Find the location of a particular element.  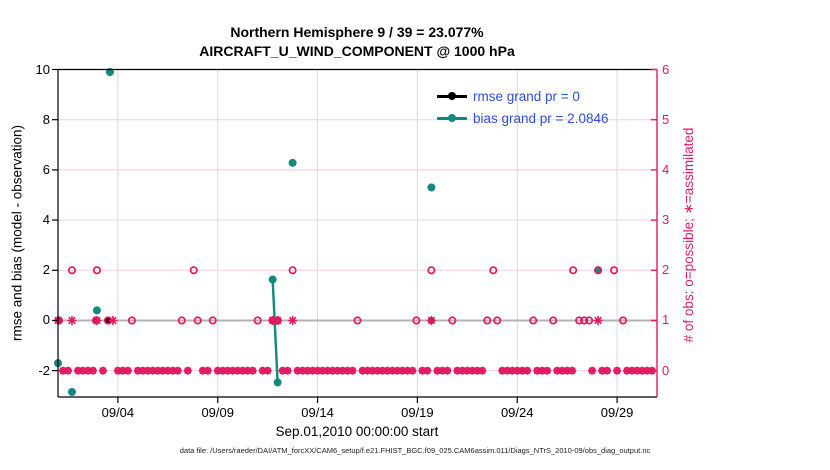

right-axis-tick-label: 3 is located at coordinates (666, 220).